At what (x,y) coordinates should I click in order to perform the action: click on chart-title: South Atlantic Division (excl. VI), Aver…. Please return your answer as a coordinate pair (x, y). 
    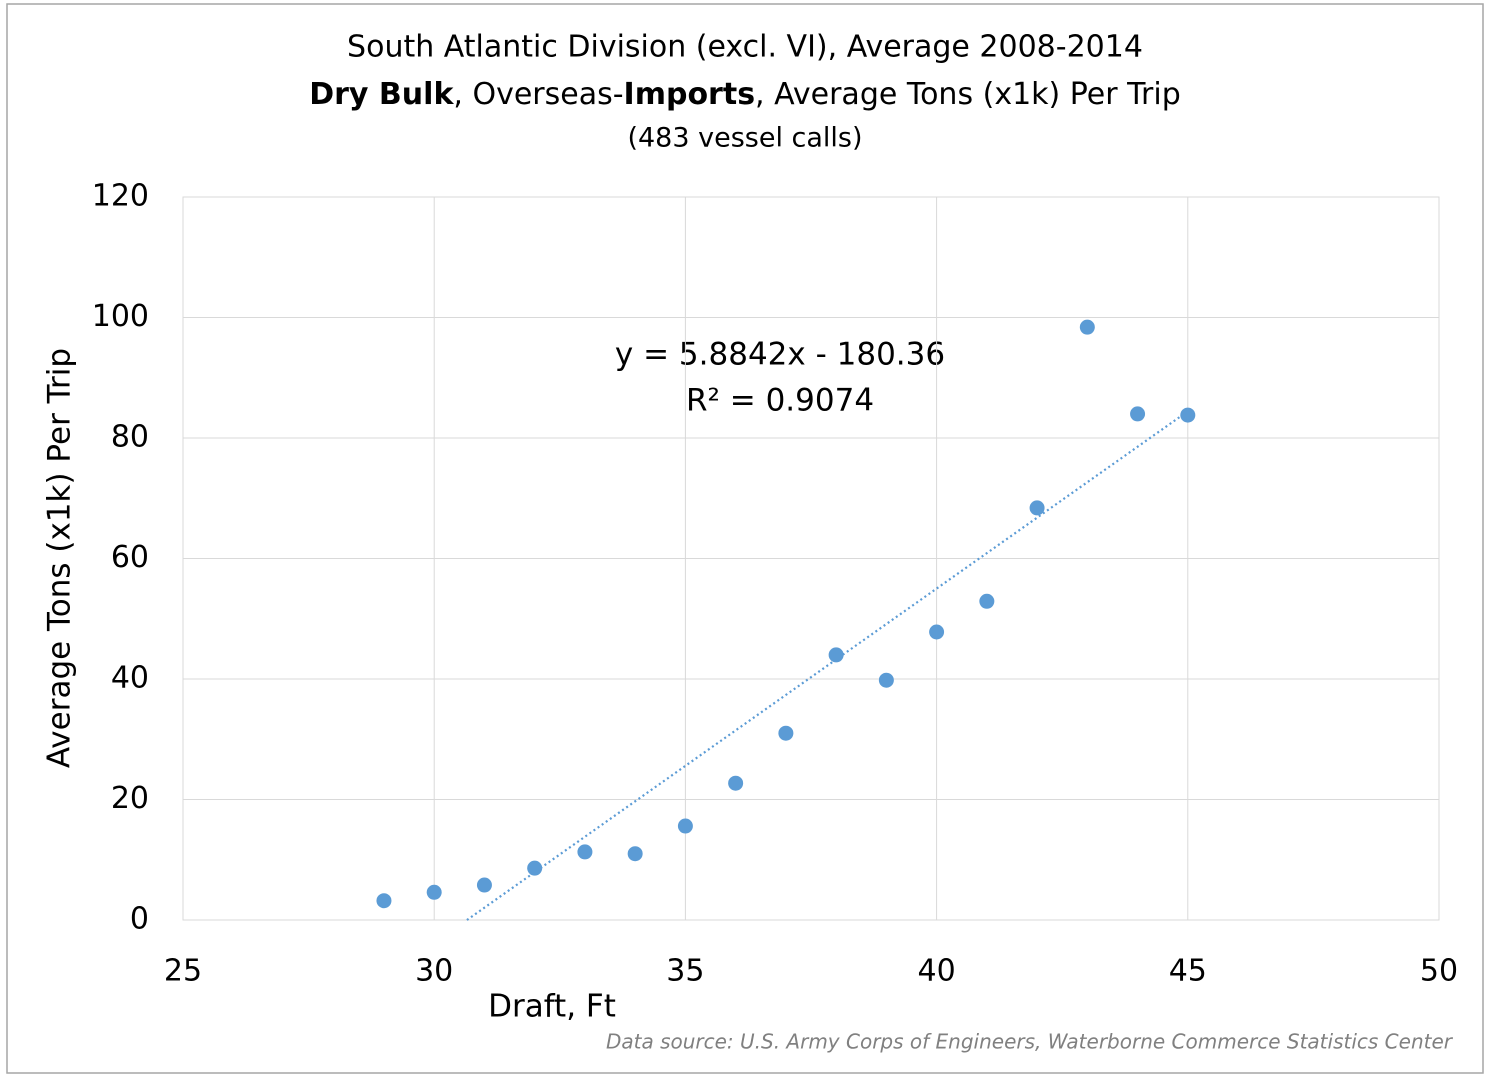
    Looking at the image, I should click on (745, 47).